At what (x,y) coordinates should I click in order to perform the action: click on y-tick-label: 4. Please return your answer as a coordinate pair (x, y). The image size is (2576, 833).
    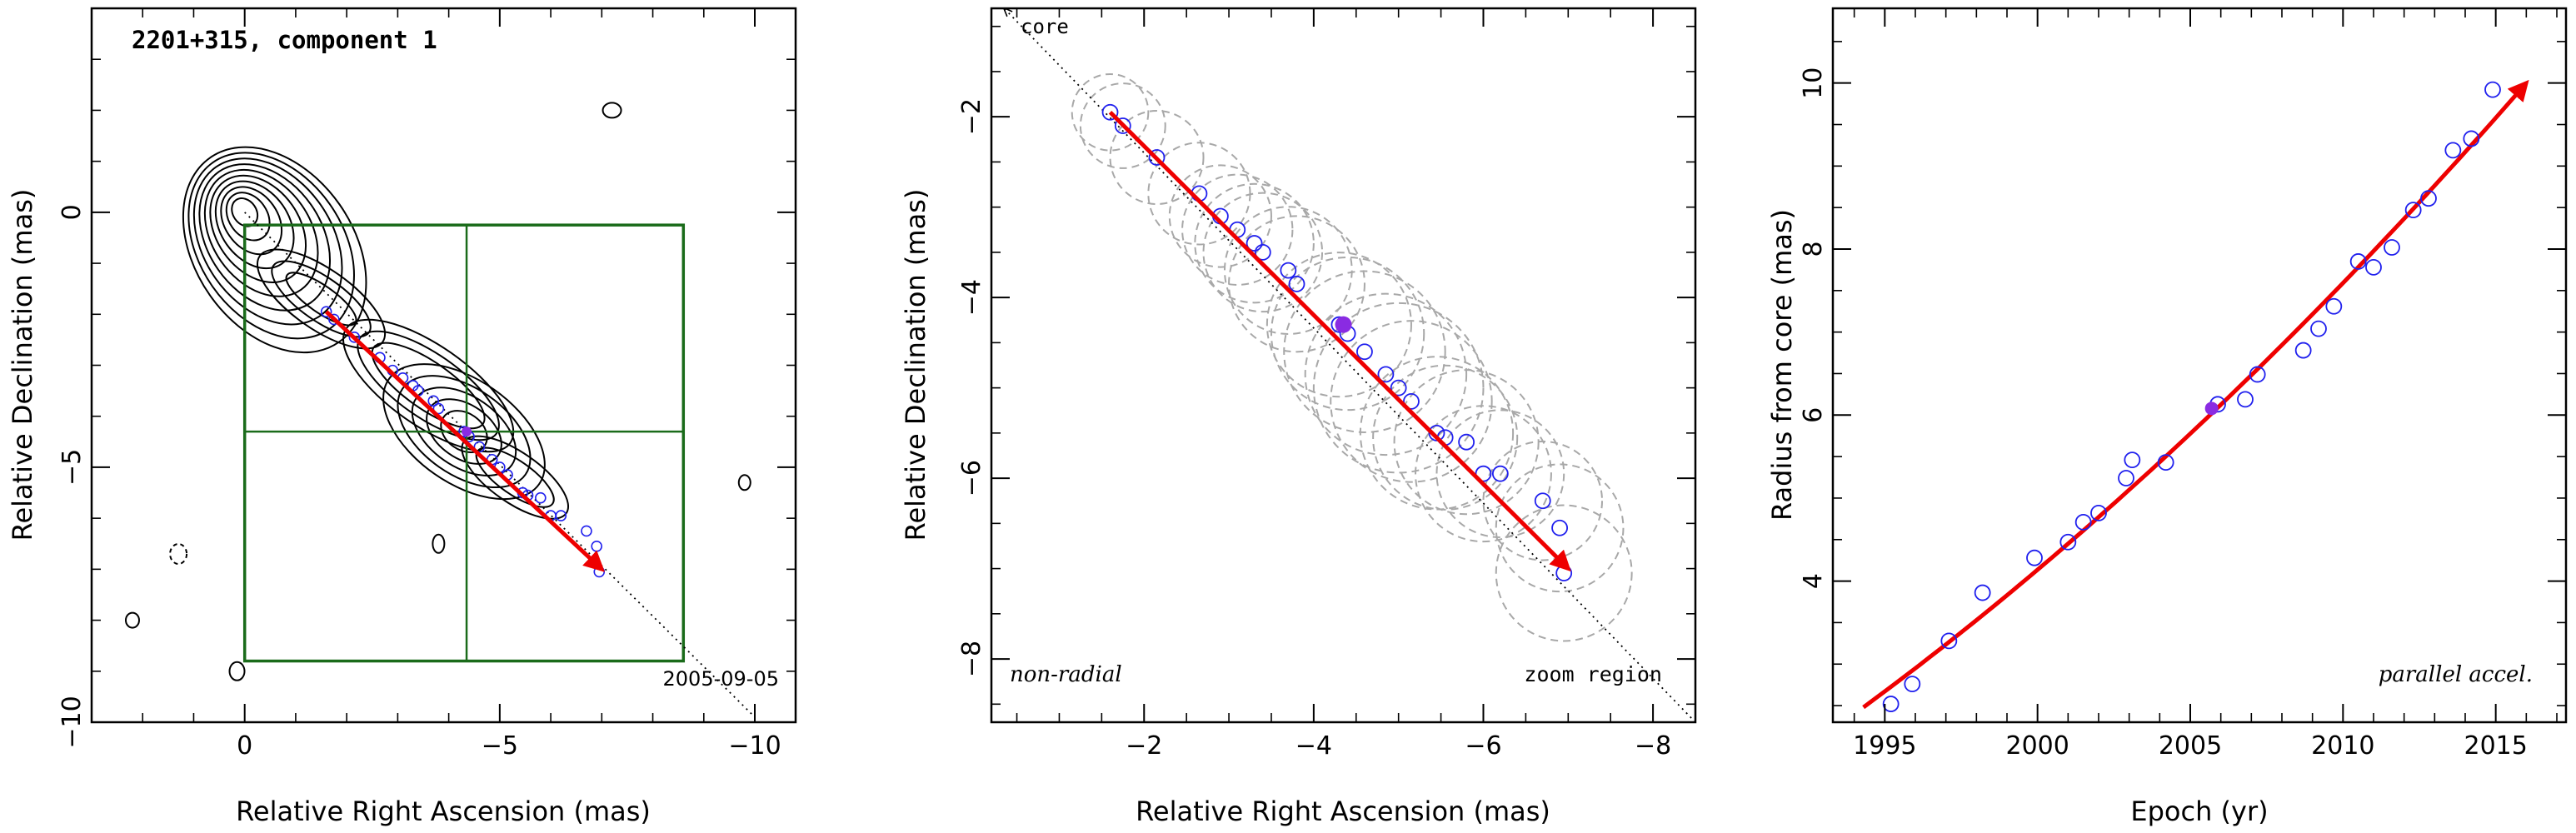
    Looking at the image, I should click on (1813, 581).